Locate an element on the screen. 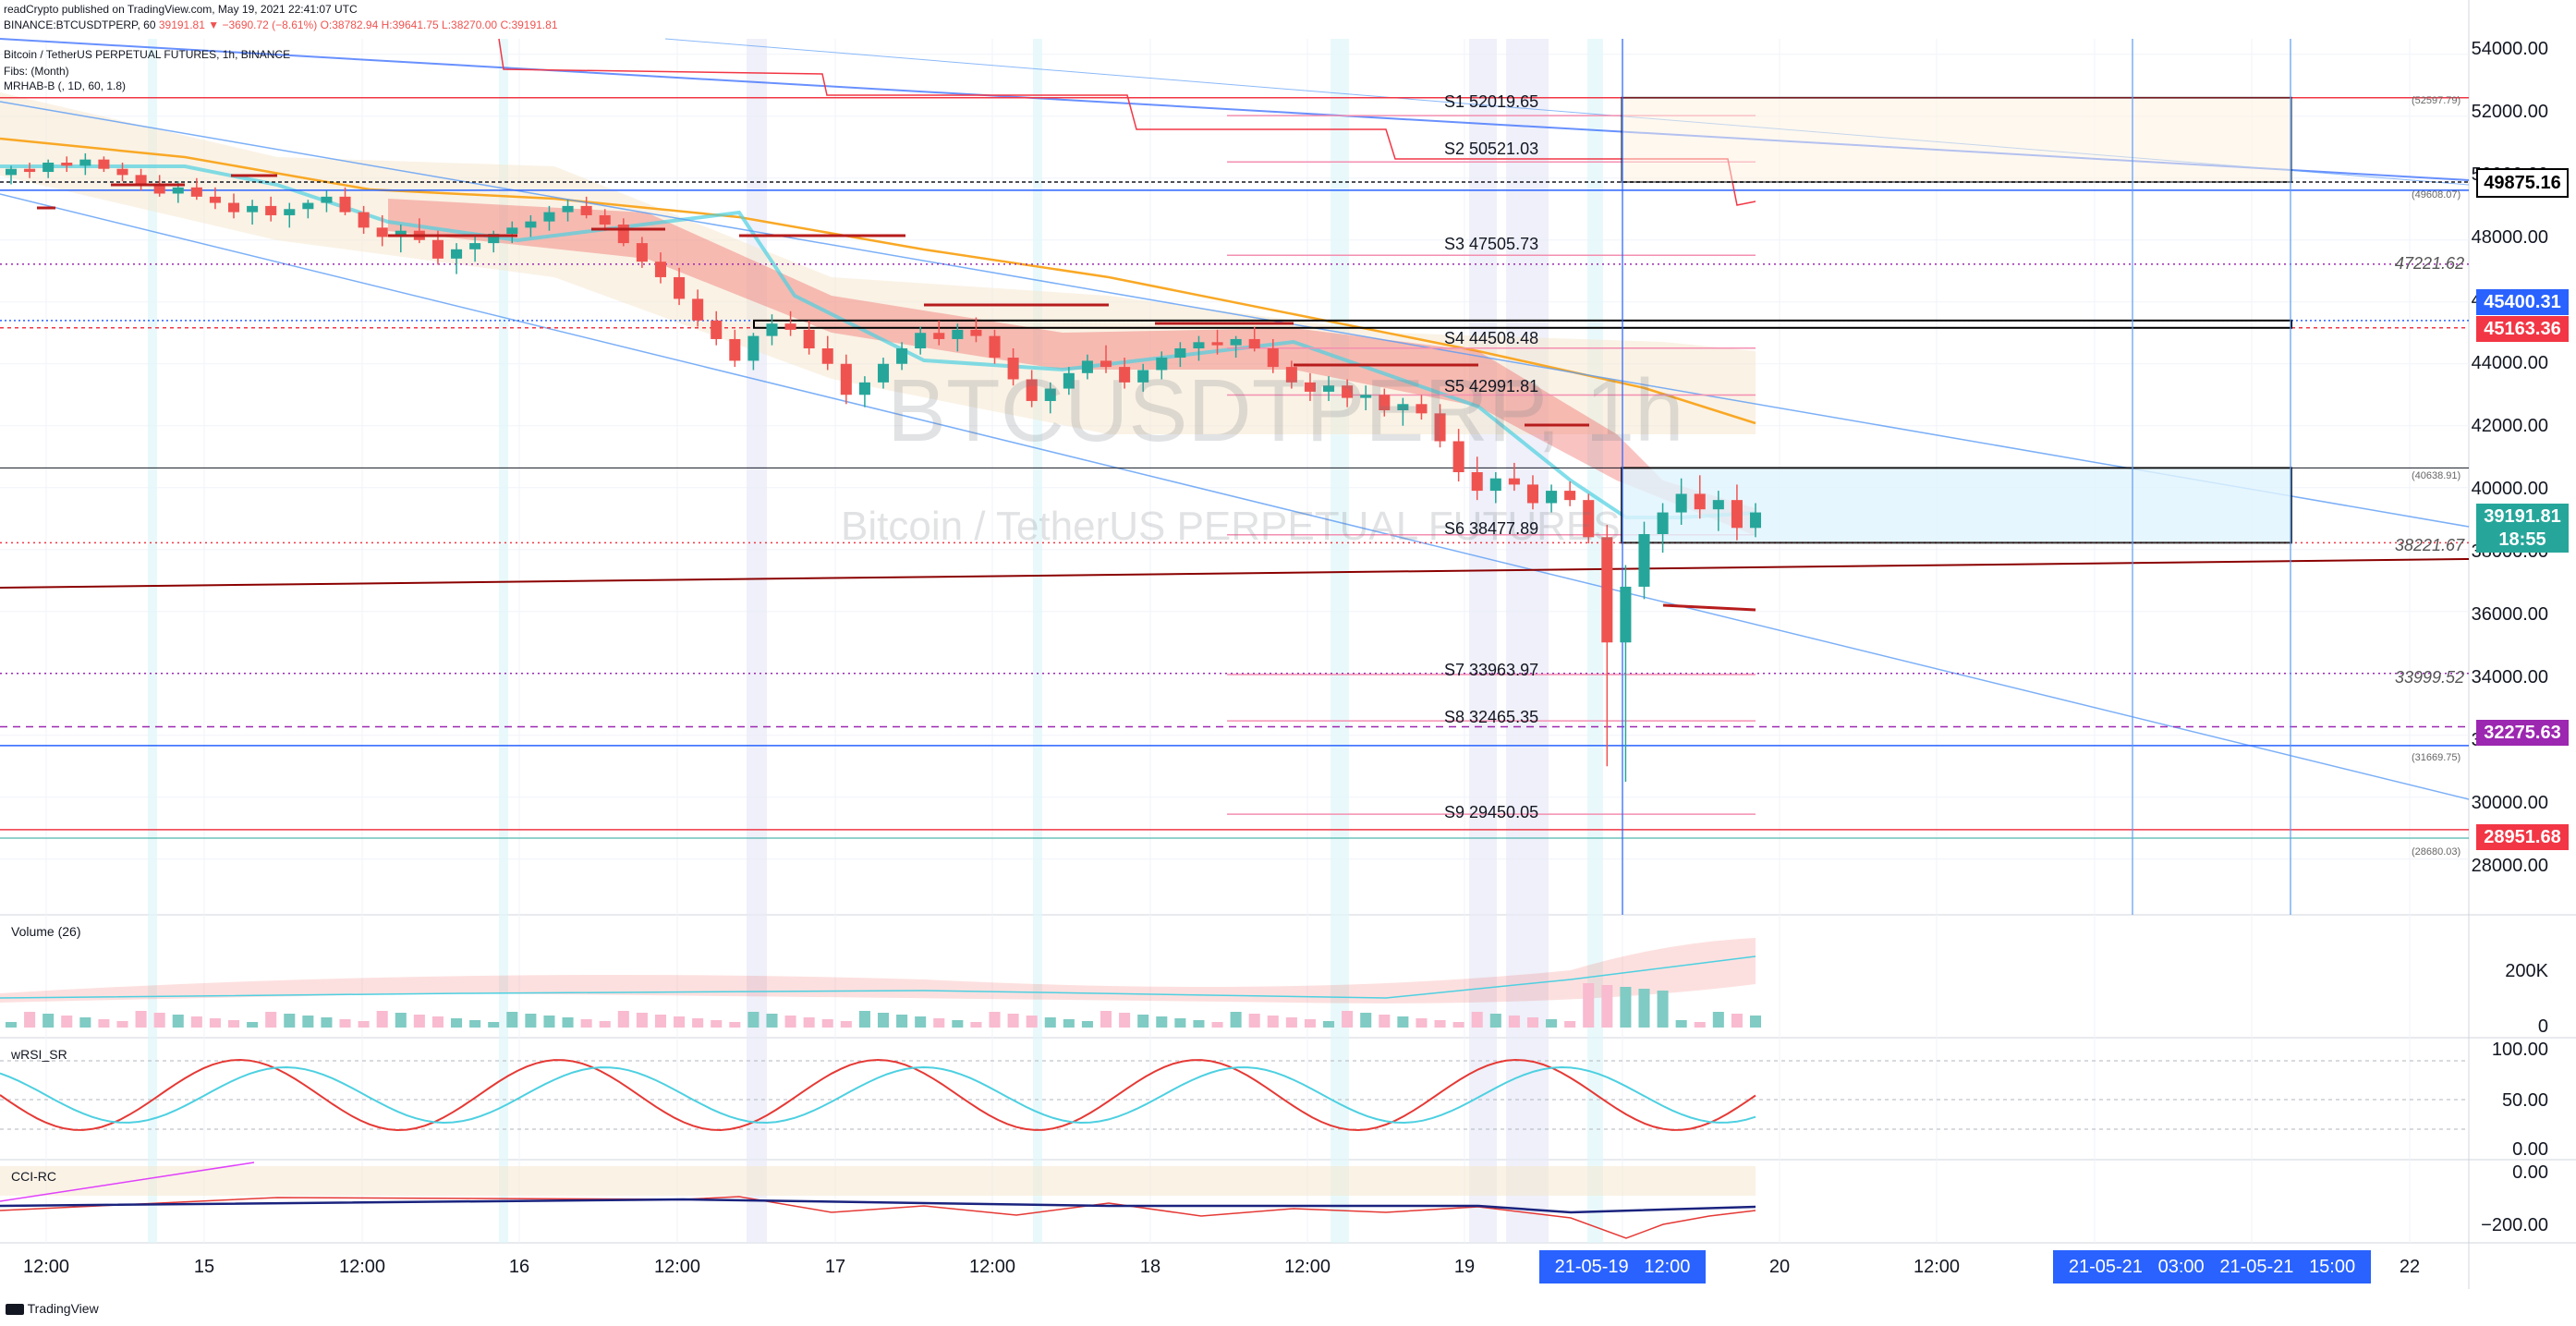 The width and height of the screenshot is (2576, 1326). y-tick: 30000.00 is located at coordinates (2509, 803).